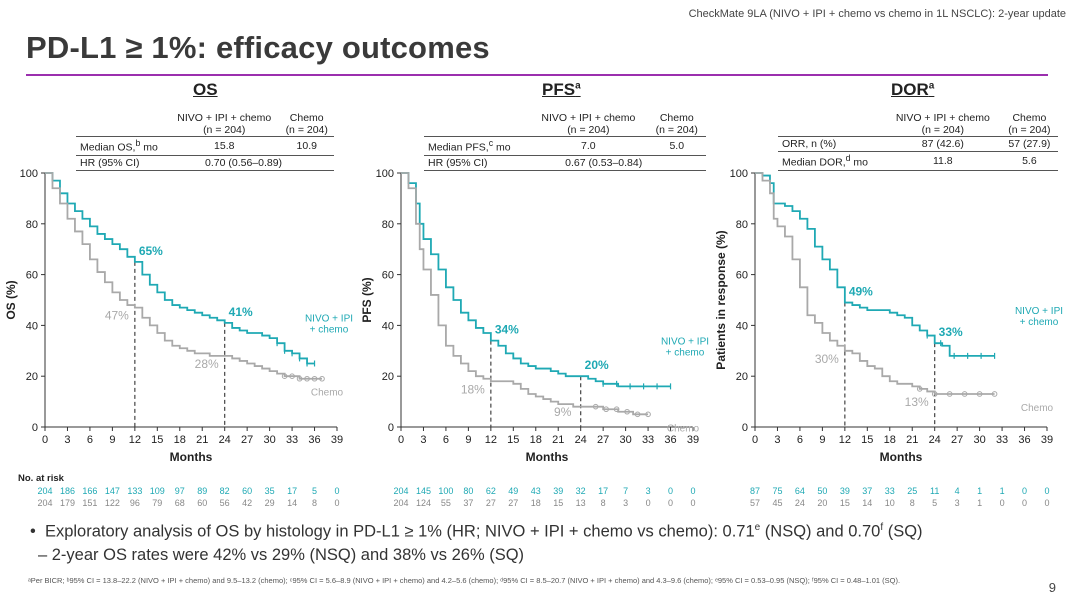  Describe the element at coordinates (473, 389) in the screenshot. I see `pfs-annotation-chemo: 18%` at that location.